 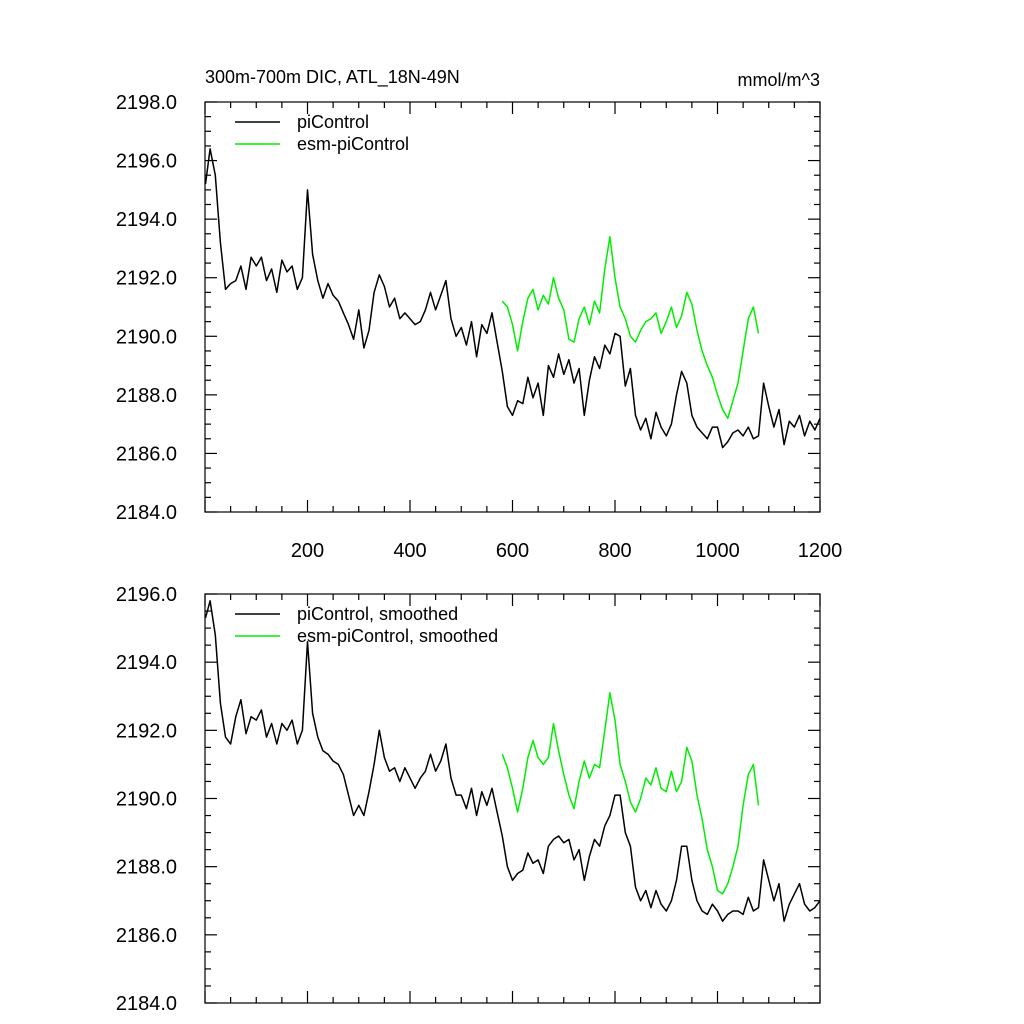 I want to click on bottom-y-tick-label: 2186.0, so click(x=146, y=936).